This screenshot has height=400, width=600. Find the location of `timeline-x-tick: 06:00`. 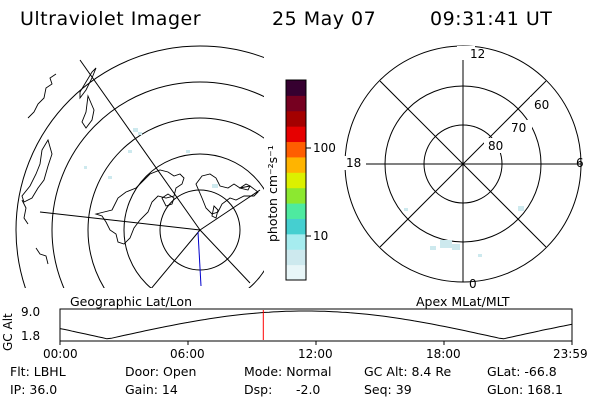

timeline-x-tick: 06:00 is located at coordinates (187, 354).